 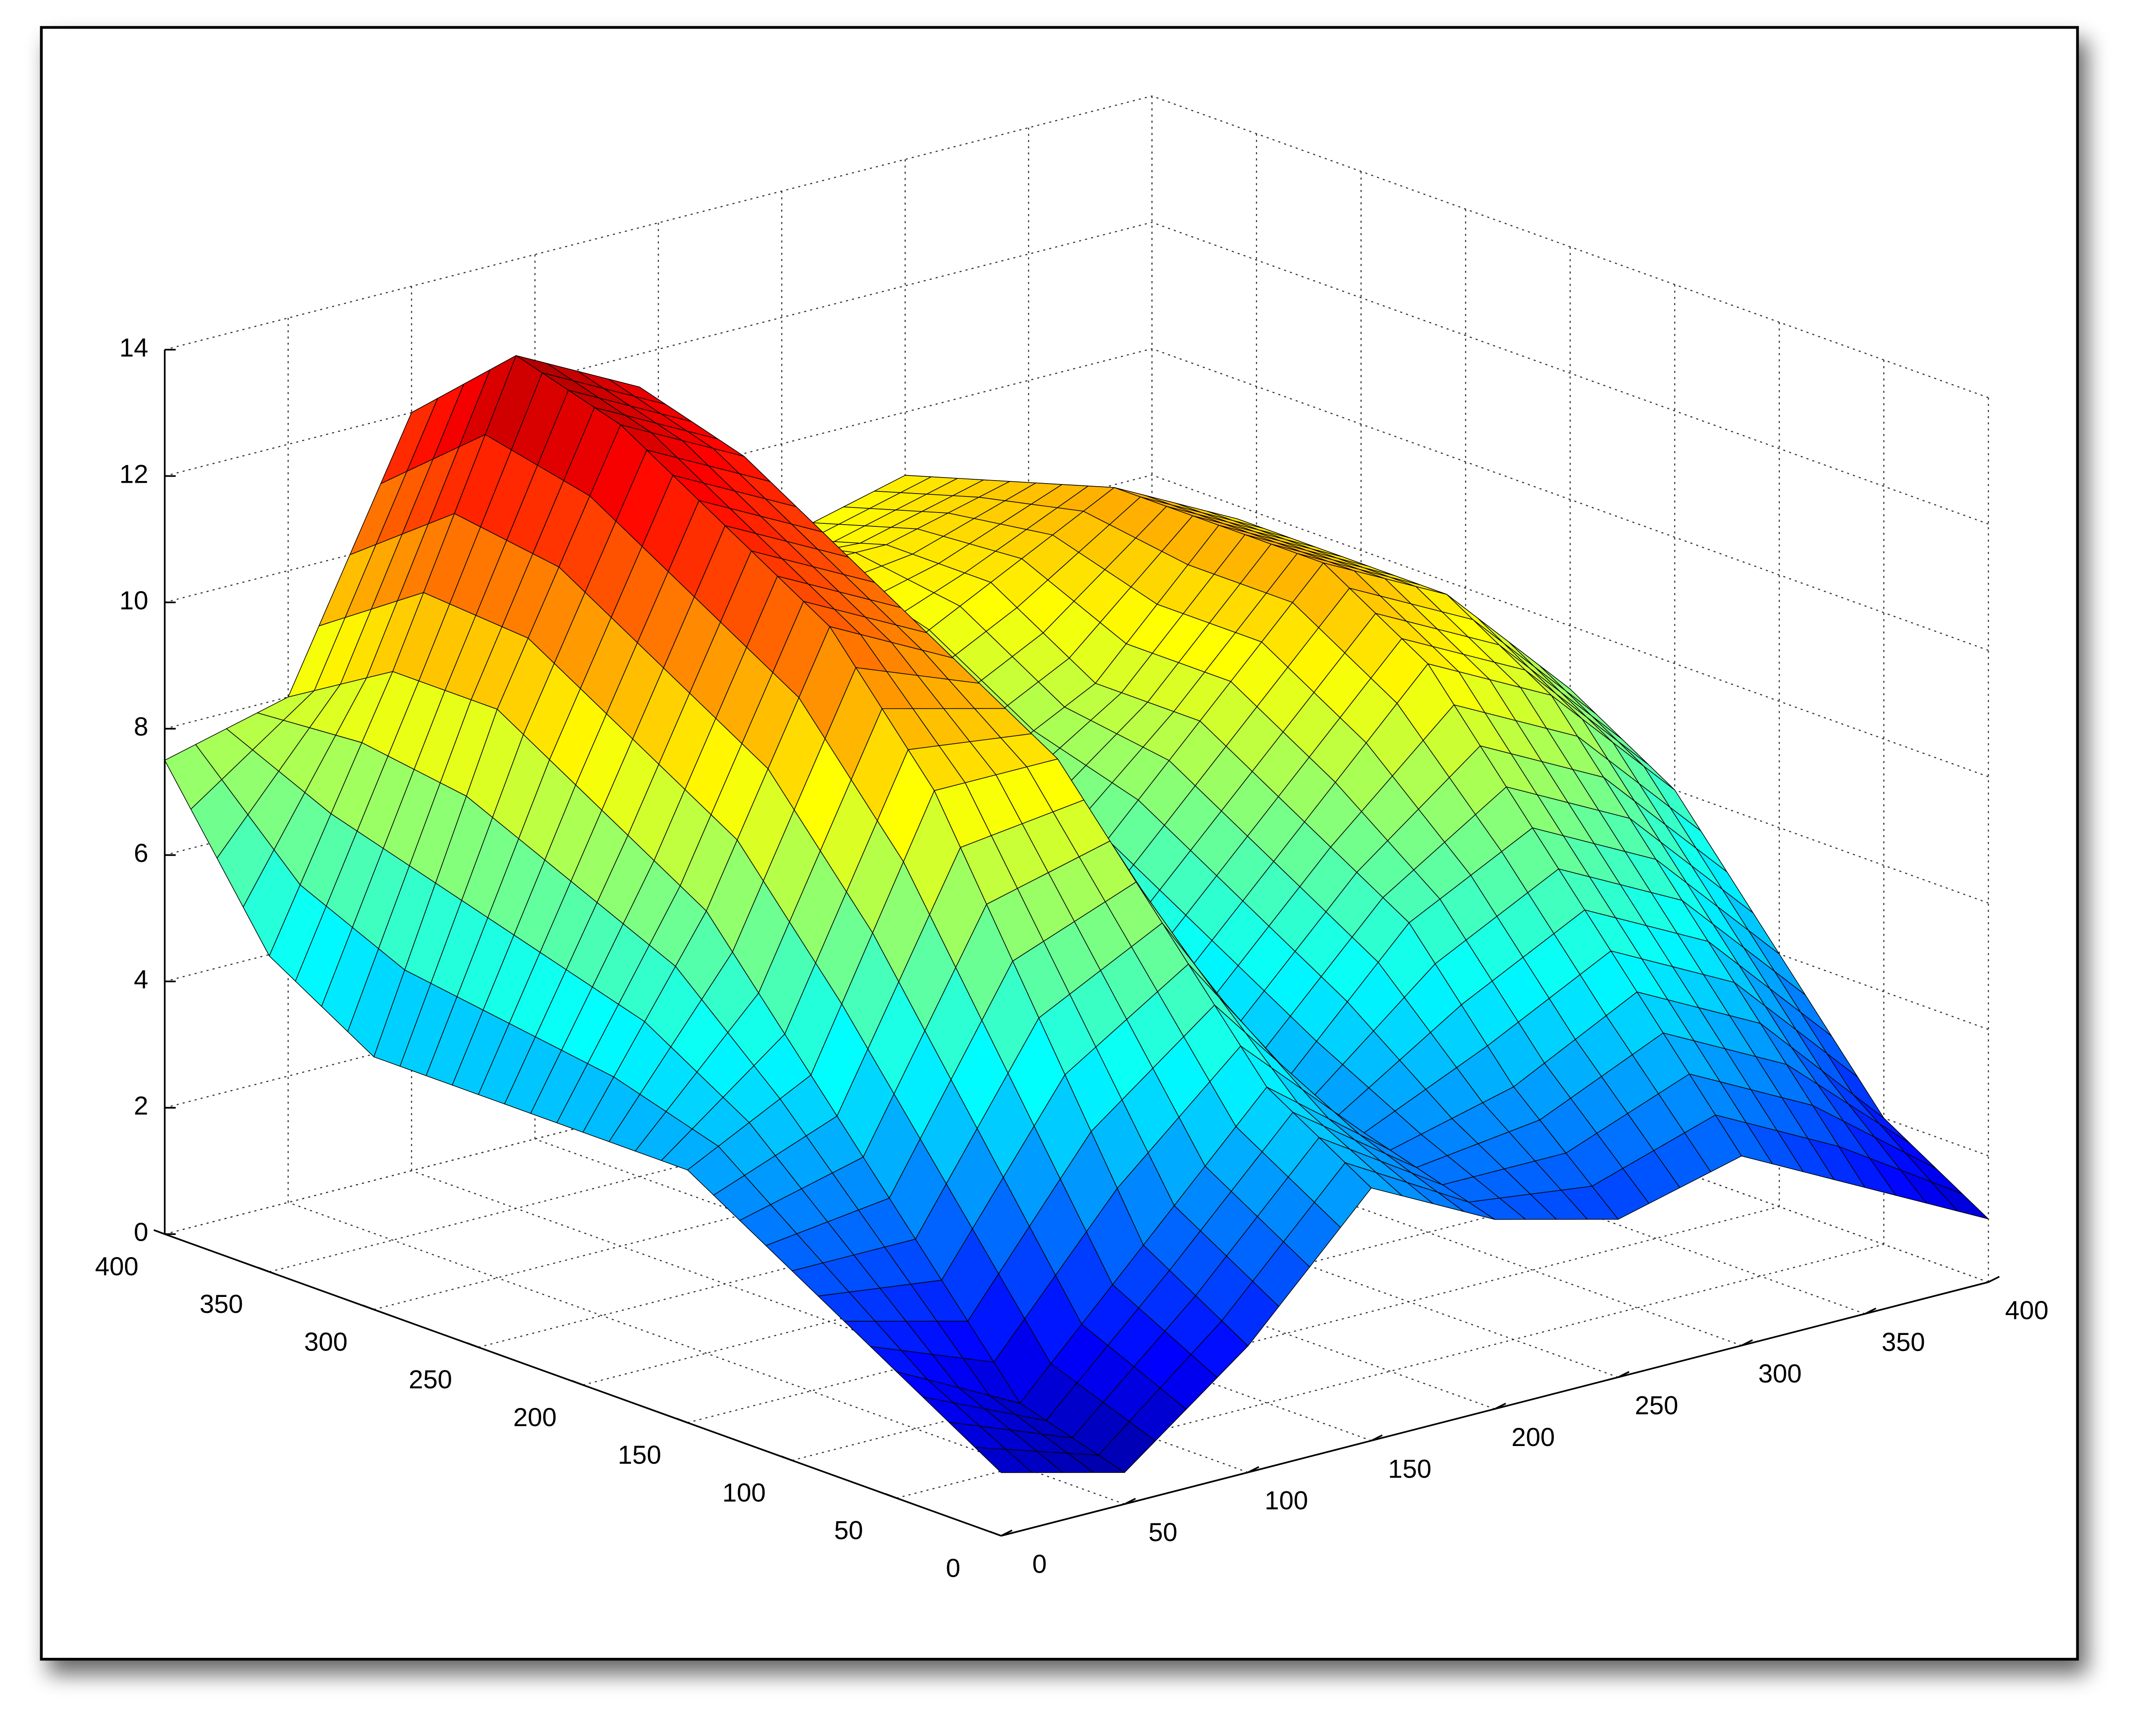 I want to click on y-axis, so click(x=583, y=1385).